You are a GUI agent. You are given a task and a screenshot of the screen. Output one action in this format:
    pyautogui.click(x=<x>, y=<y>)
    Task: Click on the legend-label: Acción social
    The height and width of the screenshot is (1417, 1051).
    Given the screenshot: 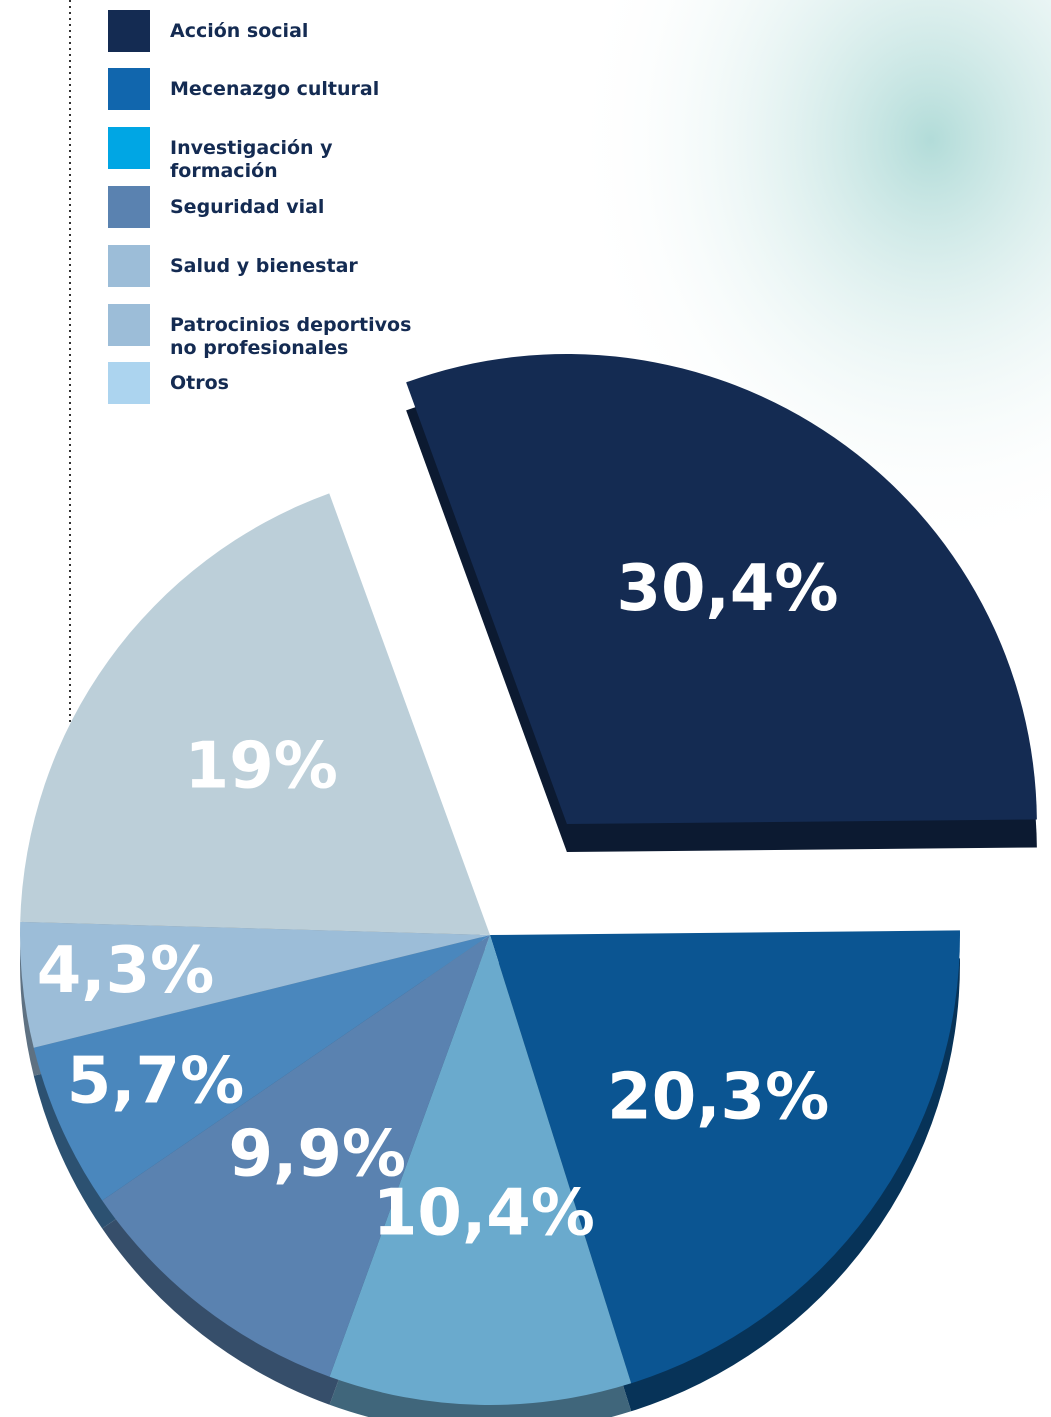 What is the action you would take?
    pyautogui.click(x=239, y=31)
    